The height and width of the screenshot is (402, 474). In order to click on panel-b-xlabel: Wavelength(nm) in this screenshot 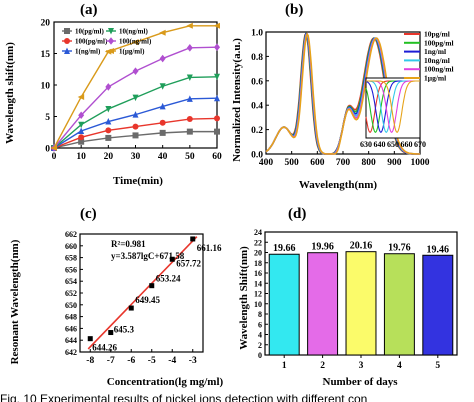, I will do `click(338, 185)`.